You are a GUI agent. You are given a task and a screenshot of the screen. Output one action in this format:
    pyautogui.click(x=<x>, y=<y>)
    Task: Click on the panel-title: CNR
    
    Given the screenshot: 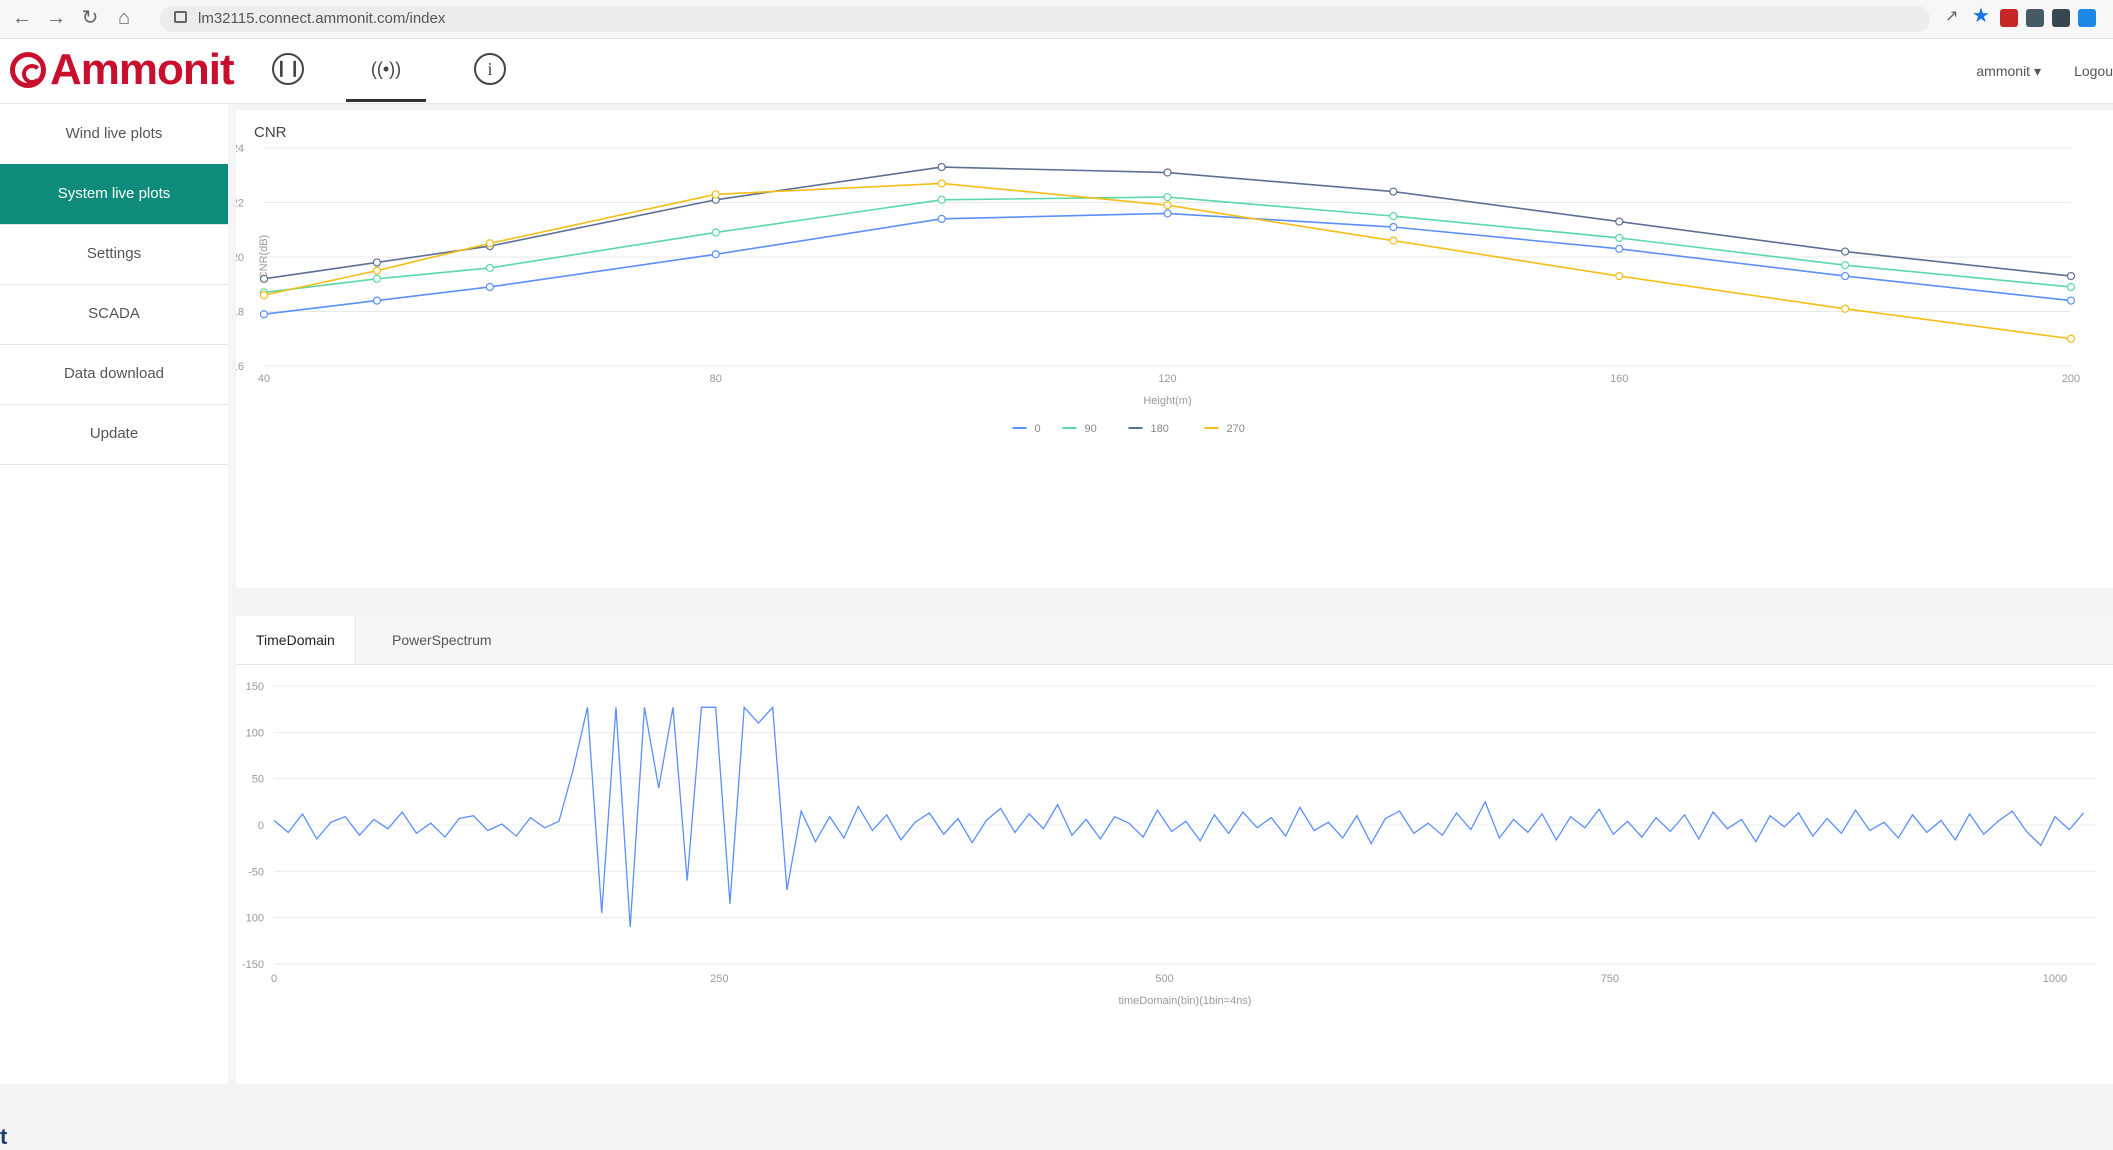 What is the action you would take?
    pyautogui.click(x=270, y=132)
    